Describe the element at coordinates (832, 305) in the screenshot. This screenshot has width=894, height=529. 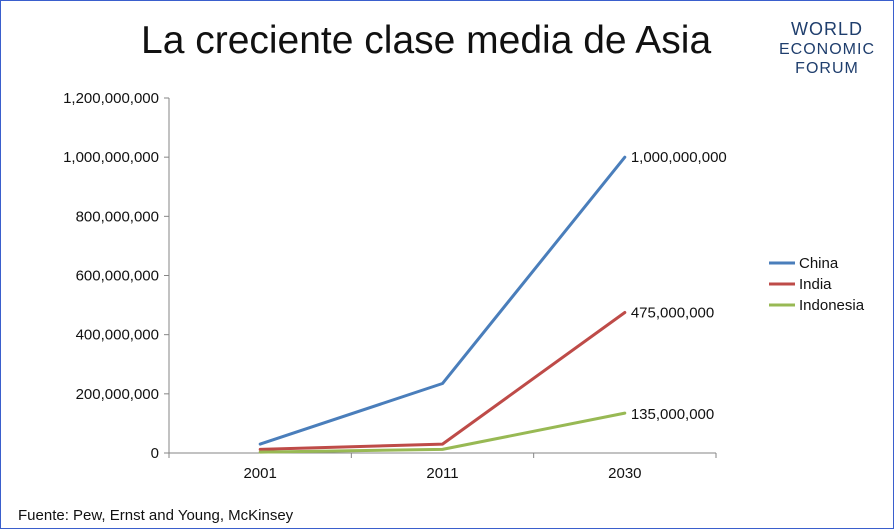
I see `legend-label-indonesia: Indonesia` at that location.